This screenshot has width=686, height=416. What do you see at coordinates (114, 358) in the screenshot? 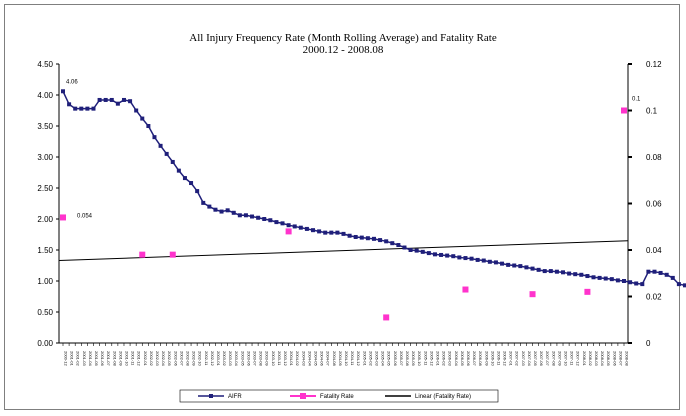
I see `x-tick-label: 2001-08` at bounding box center [114, 358].